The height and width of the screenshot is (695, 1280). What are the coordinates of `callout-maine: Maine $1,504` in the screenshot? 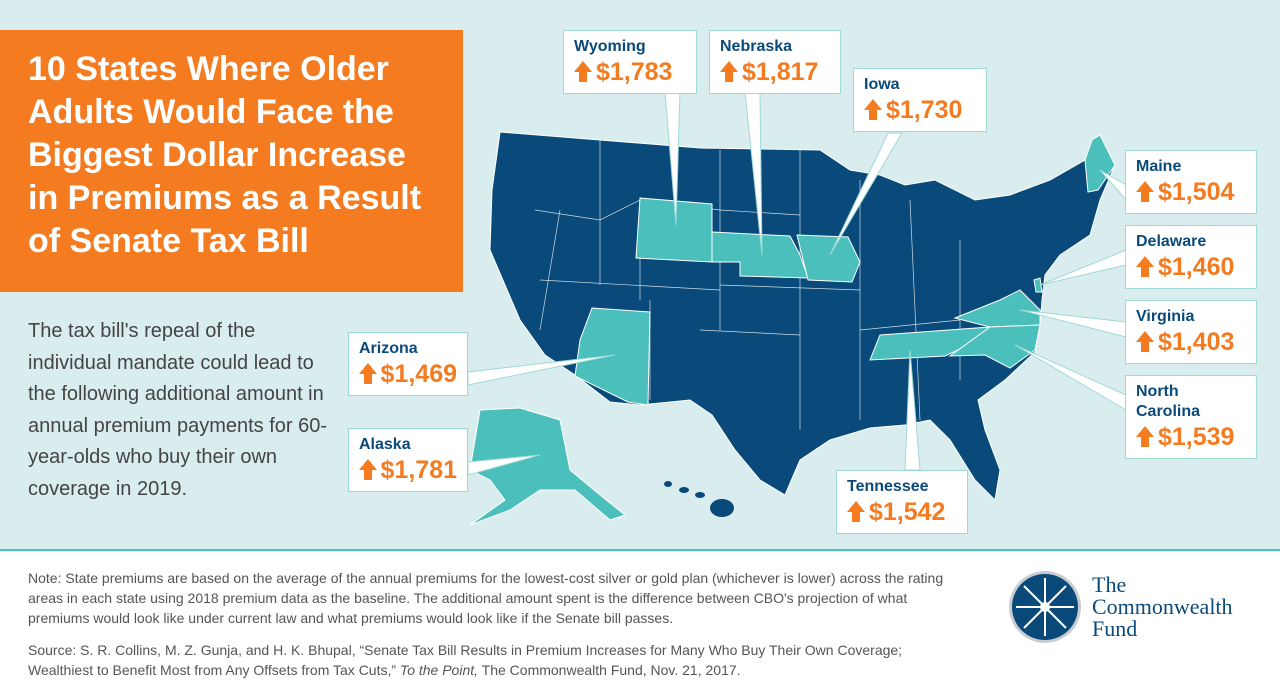 It's located at (1191, 182).